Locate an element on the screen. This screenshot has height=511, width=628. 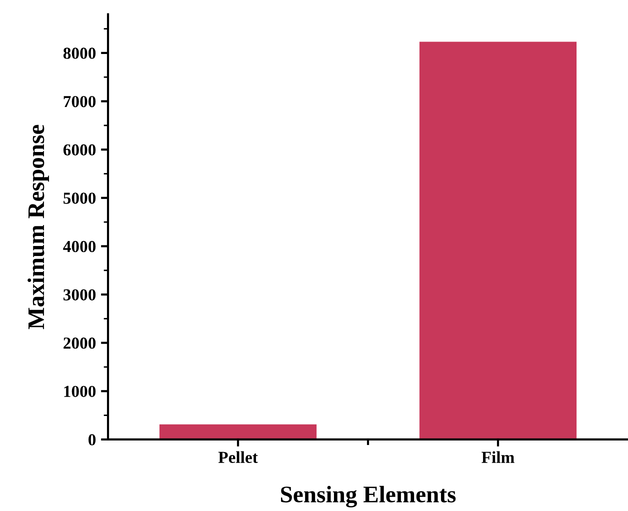
y-tick-label: 6000 is located at coordinates (79, 150).